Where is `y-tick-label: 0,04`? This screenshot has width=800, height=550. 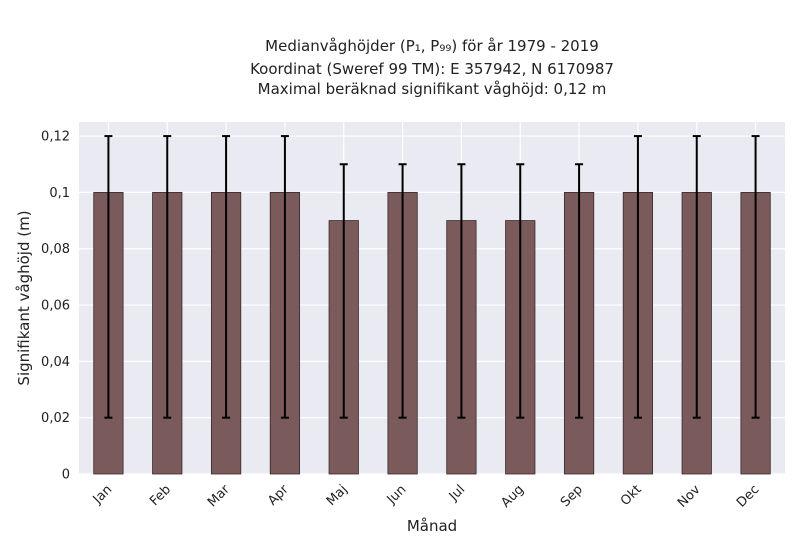
y-tick-label: 0,04 is located at coordinates (55, 362).